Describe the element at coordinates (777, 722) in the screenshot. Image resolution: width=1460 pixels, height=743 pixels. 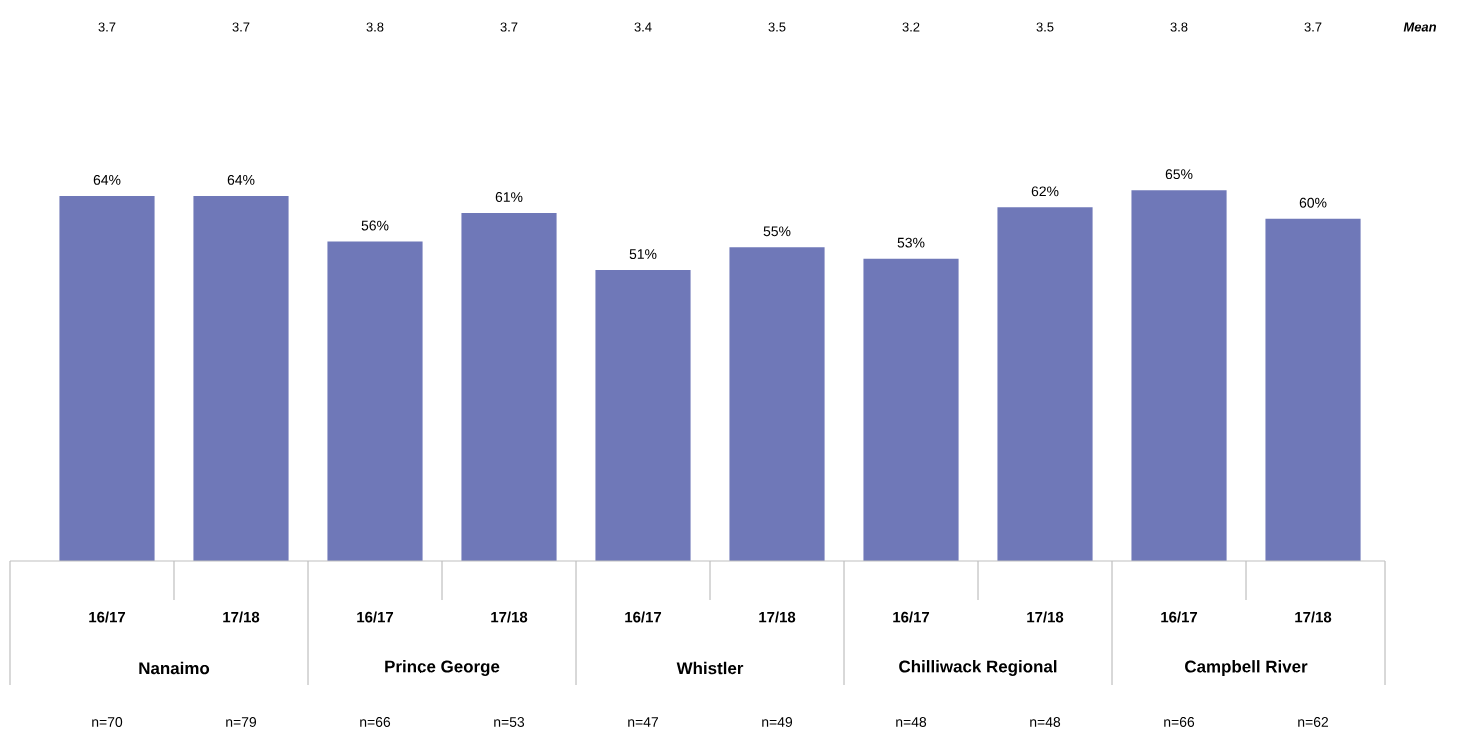
I see `text: n=49` at that location.